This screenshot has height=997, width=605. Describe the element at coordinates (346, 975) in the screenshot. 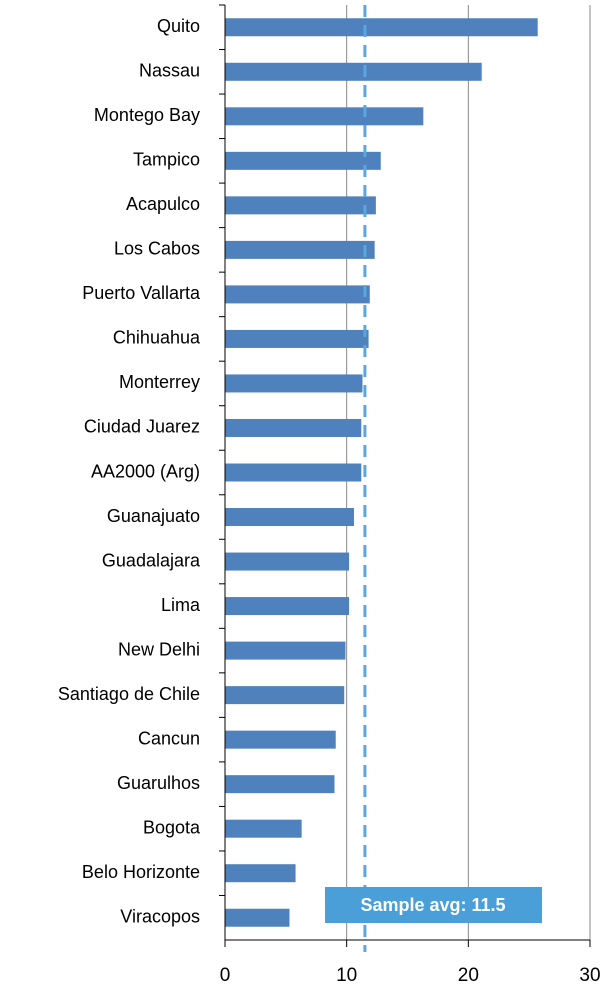

I see `x-tick-label: 10` at that location.